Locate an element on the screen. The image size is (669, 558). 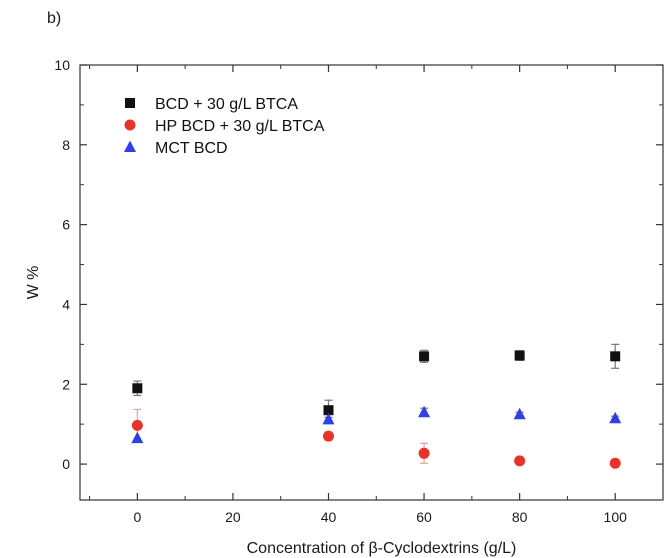
y-tick-label: 10 is located at coordinates (62, 65).